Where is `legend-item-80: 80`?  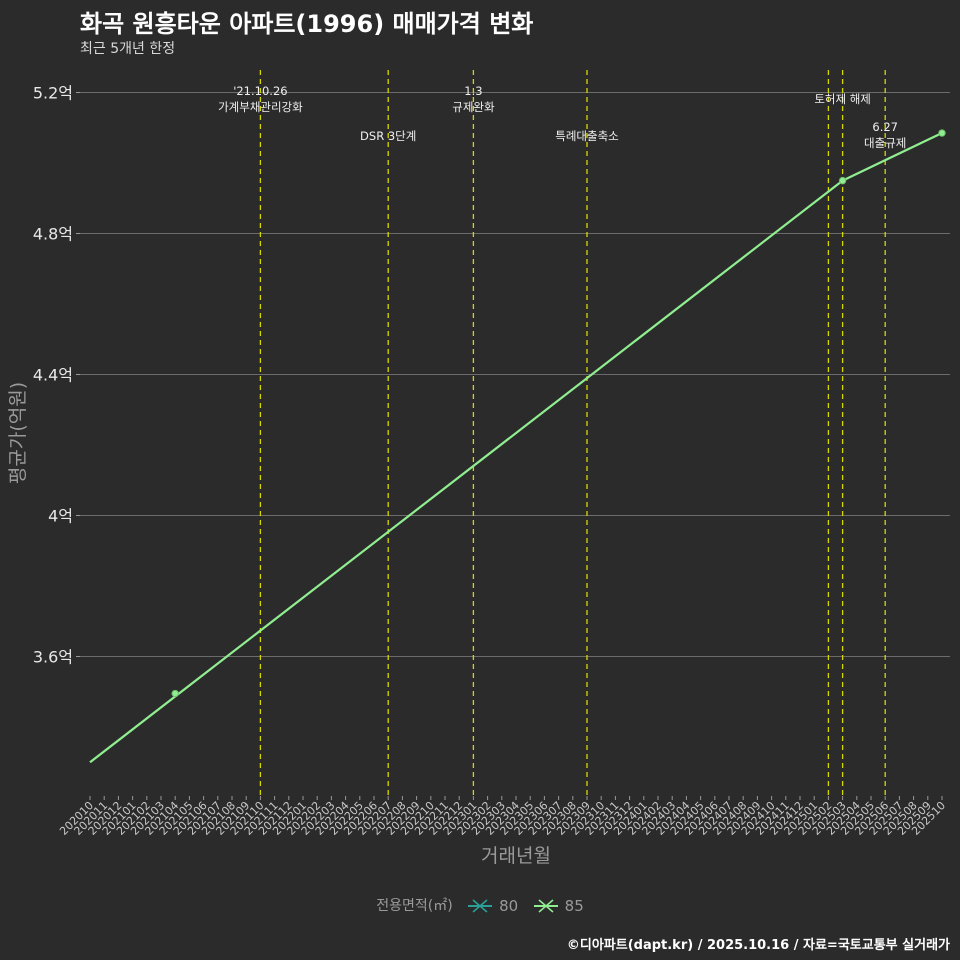 legend-item-80: 80 is located at coordinates (491, 906).